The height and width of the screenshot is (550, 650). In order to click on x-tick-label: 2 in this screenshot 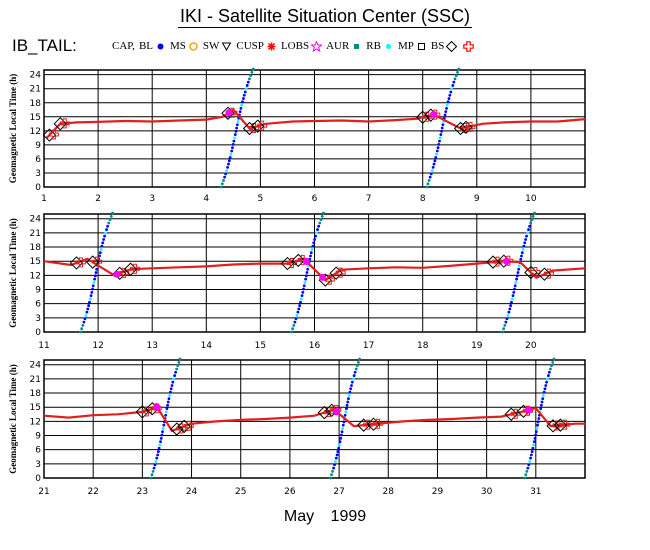, I will do `click(98, 199)`.